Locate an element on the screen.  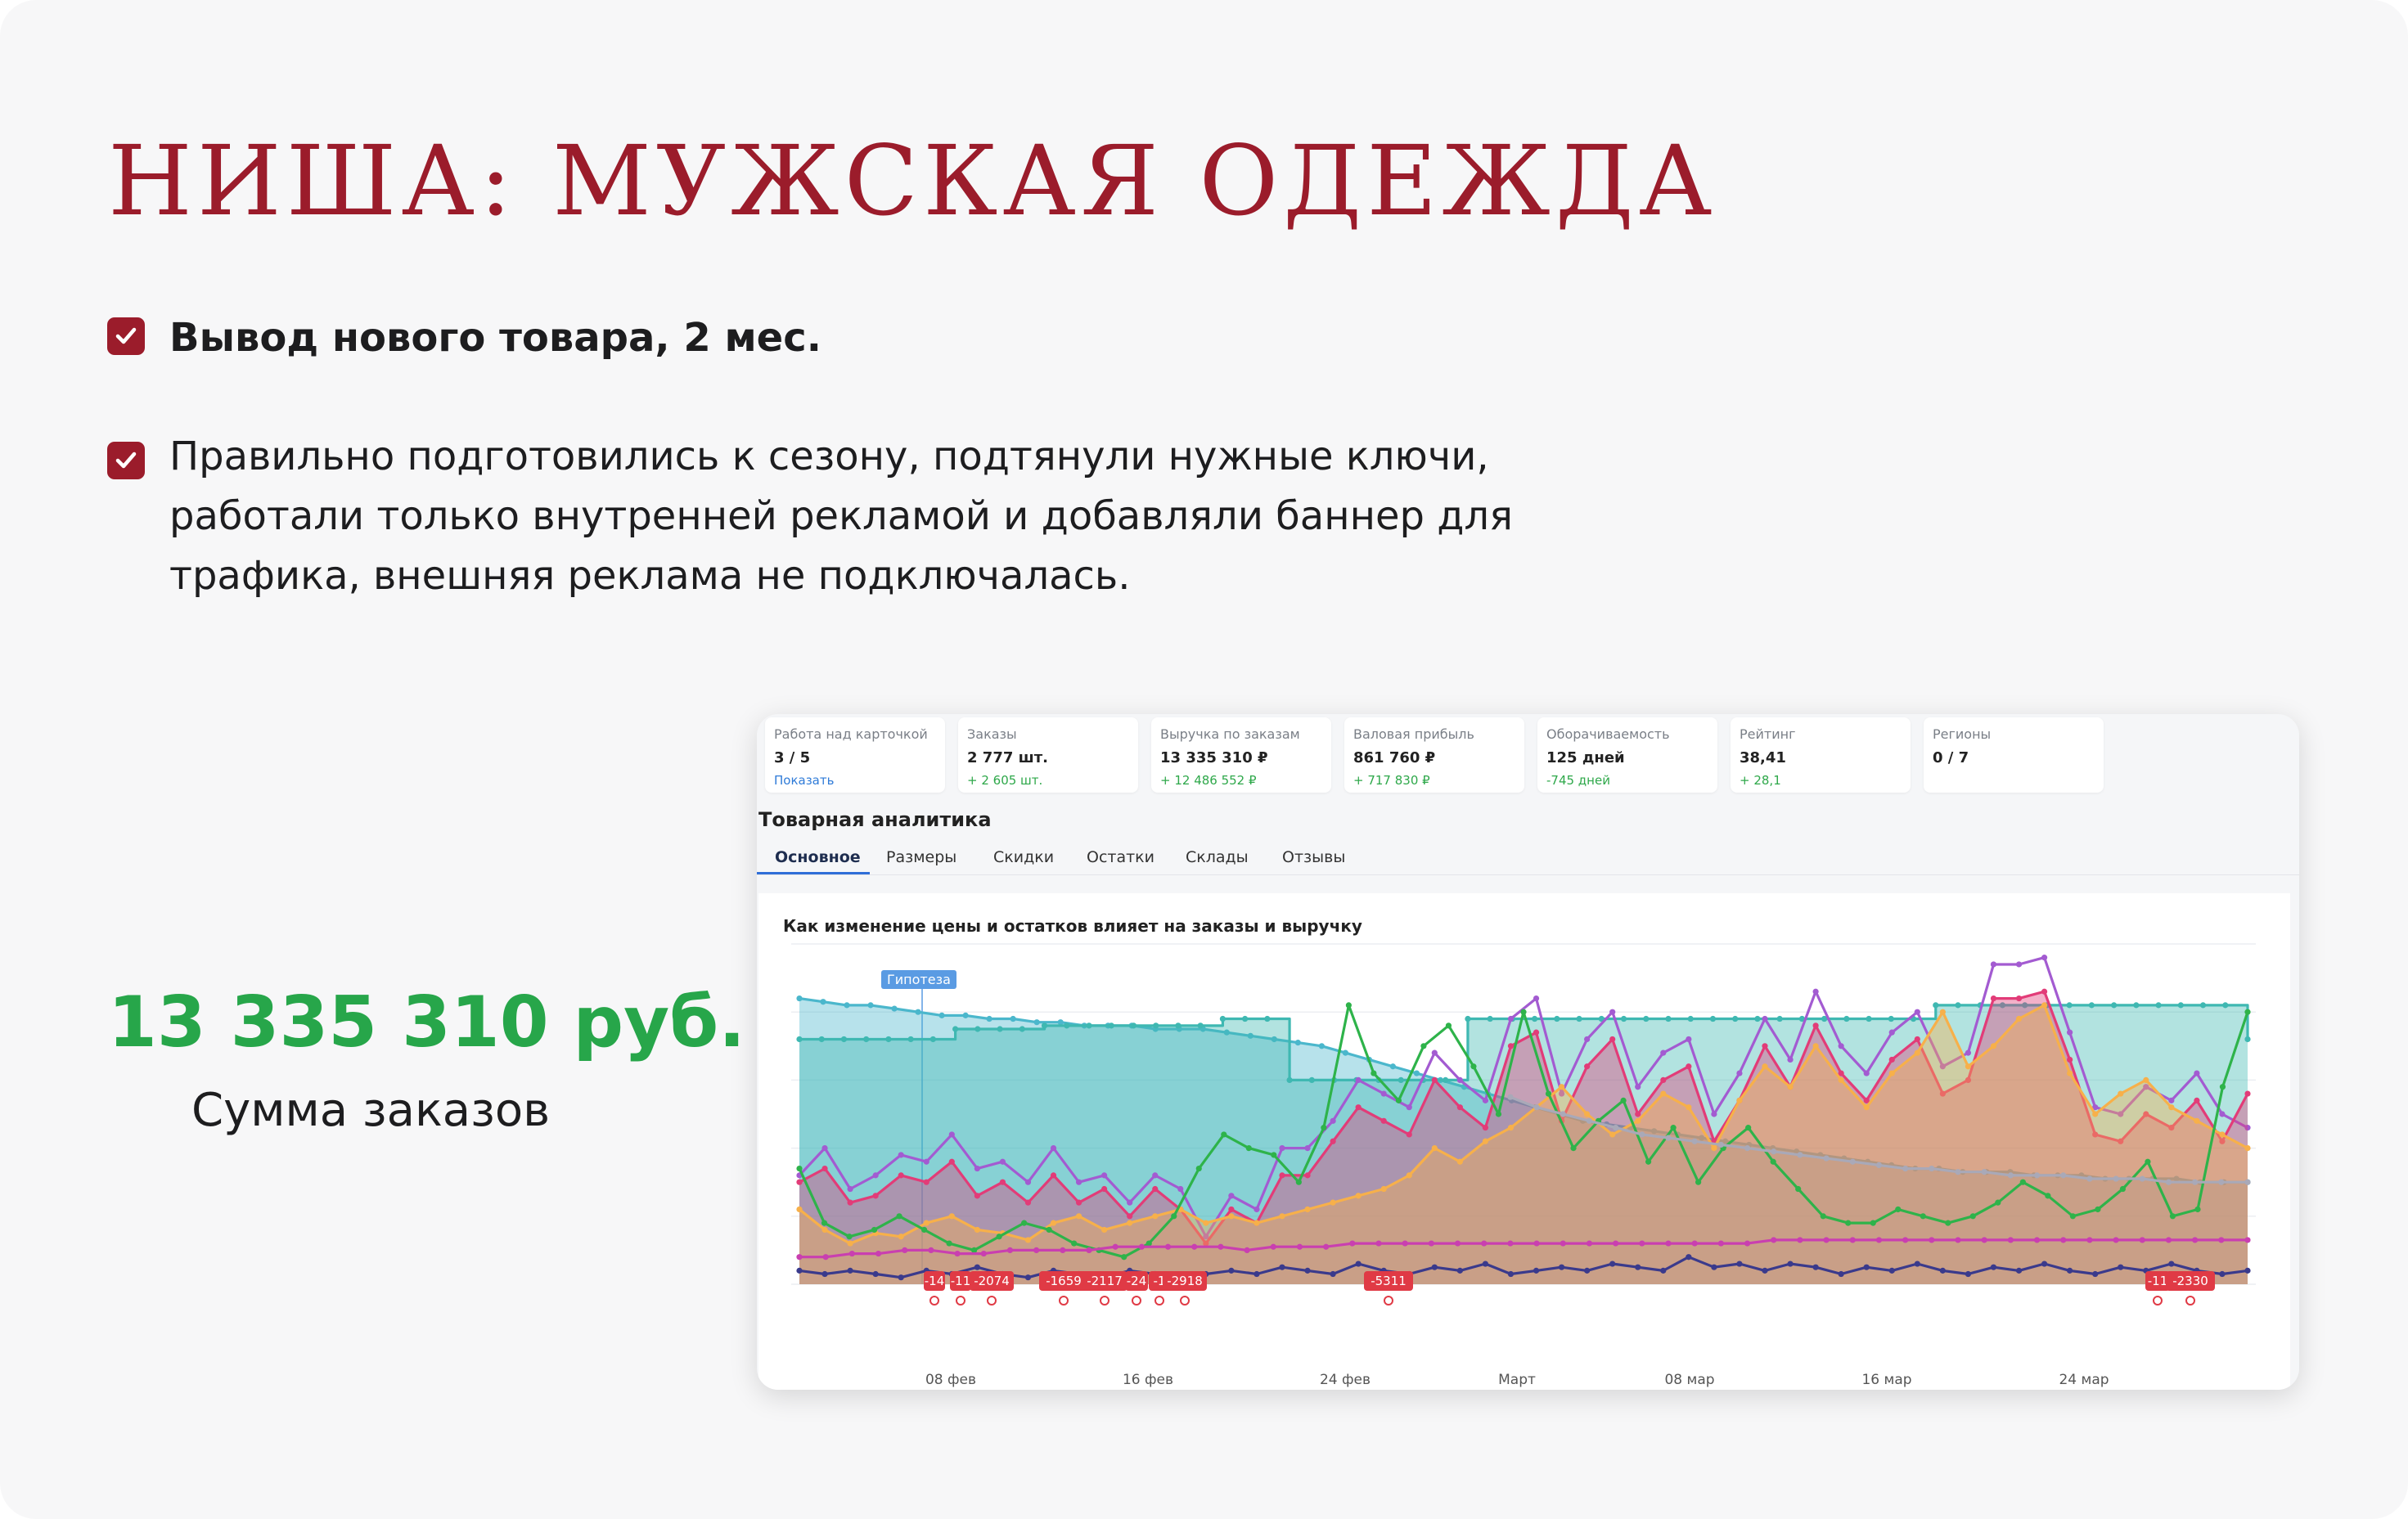
tab-stock: Остатки is located at coordinates (1121, 857).